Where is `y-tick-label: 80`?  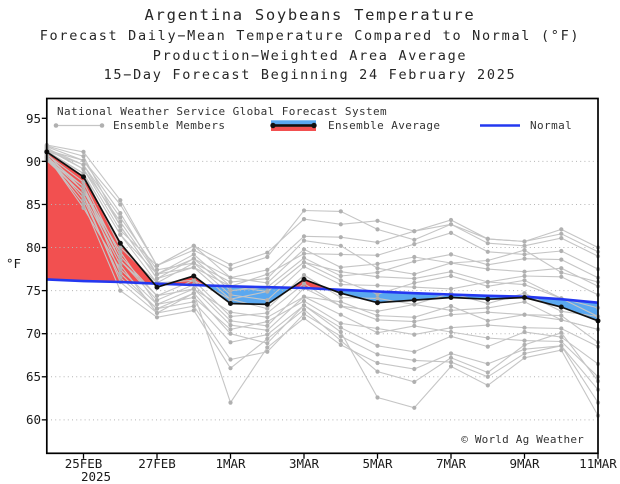
y-tick-label: 80 is located at coordinates (33, 248).